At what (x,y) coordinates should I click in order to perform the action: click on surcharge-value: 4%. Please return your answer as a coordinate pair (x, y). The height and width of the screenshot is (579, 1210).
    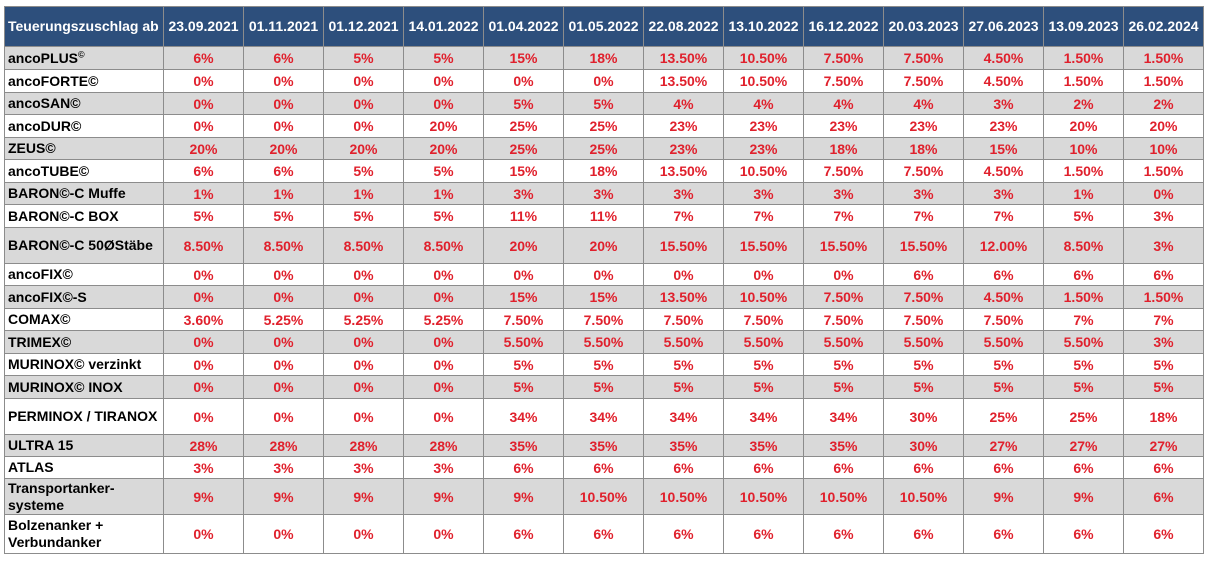
    Looking at the image, I should click on (683, 103).